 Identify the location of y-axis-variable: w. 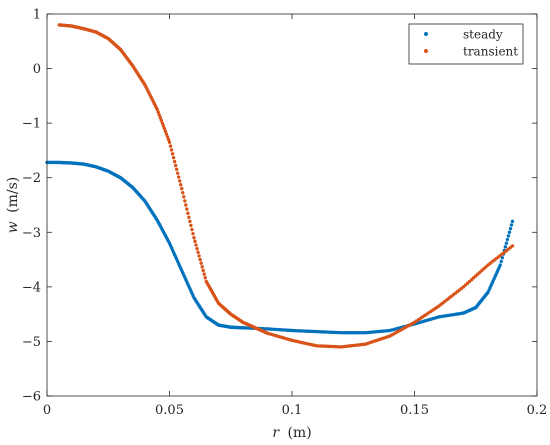
(13, 227).